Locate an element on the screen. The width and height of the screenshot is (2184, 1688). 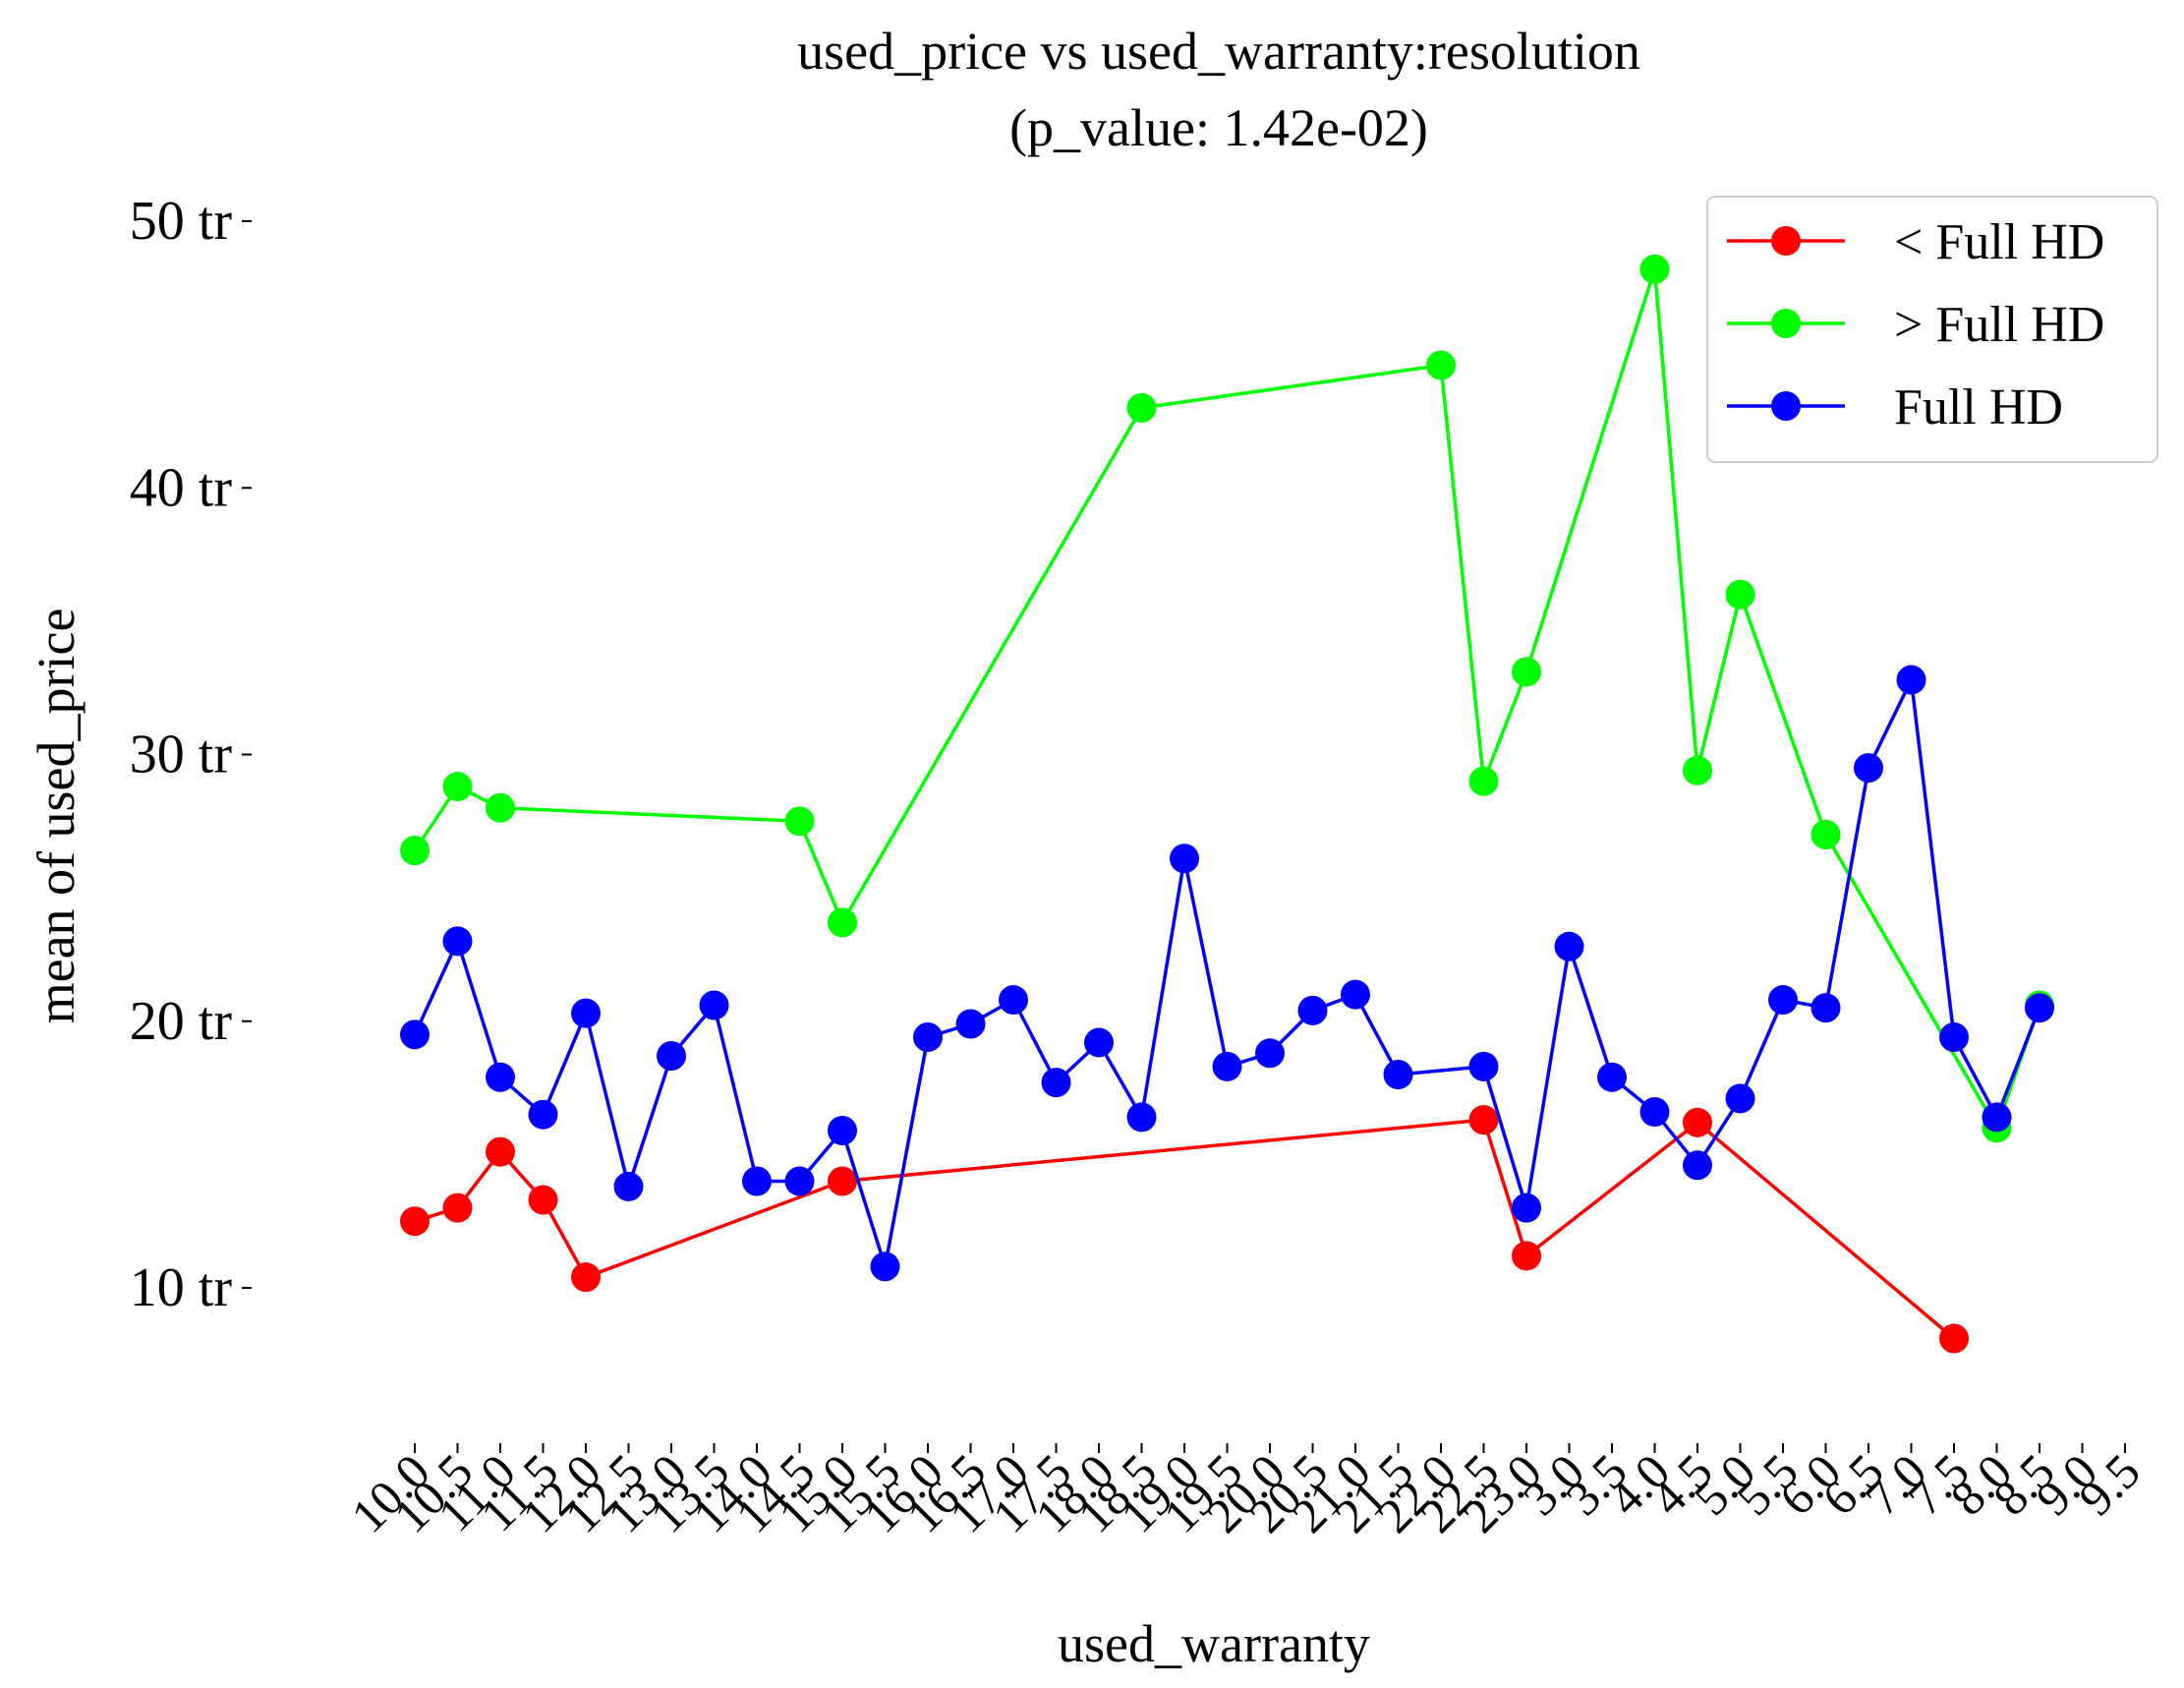
y-tick-label: 20 tr is located at coordinates (181, 1021).